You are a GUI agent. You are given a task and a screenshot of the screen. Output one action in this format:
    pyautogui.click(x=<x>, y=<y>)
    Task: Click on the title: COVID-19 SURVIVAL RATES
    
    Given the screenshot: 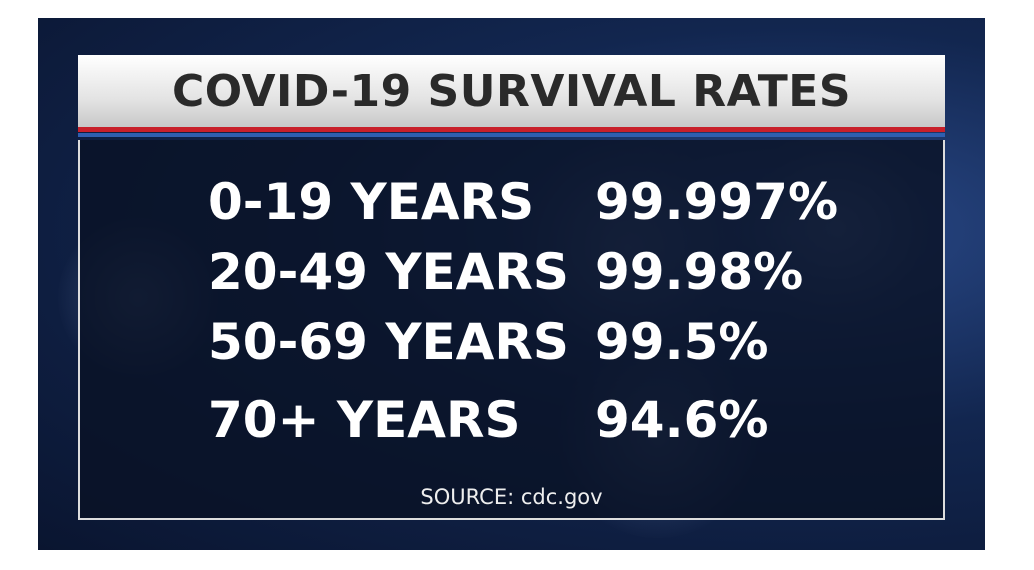 What is the action you would take?
    pyautogui.click(x=511, y=91)
    